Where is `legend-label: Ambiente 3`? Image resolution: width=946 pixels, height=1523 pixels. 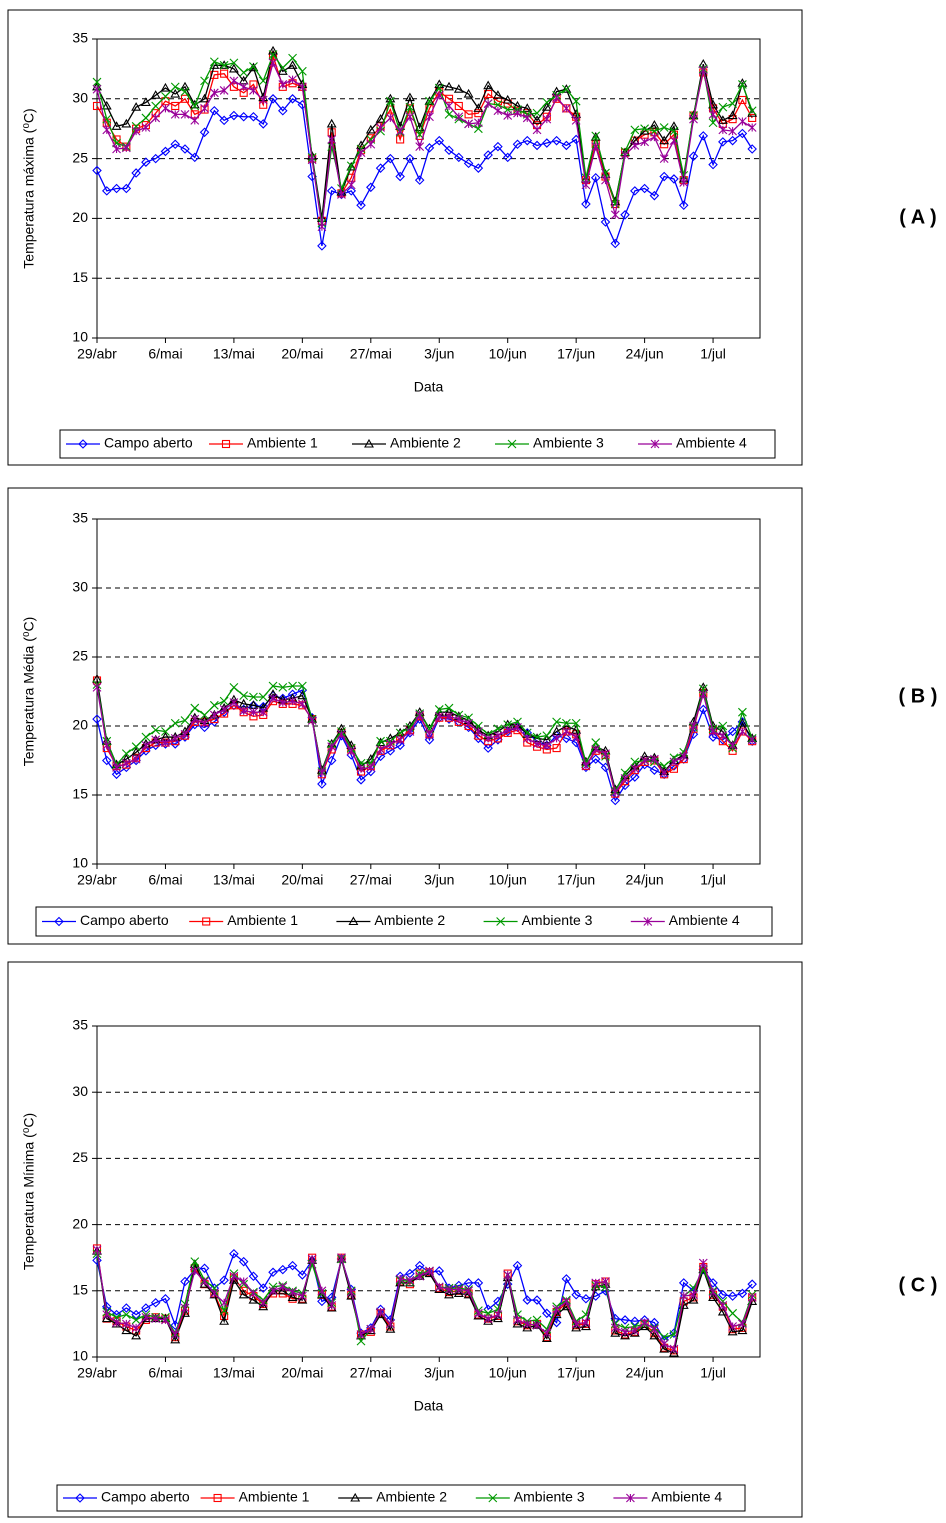
legend-label: Ambiente 3 is located at coordinates (557, 920).